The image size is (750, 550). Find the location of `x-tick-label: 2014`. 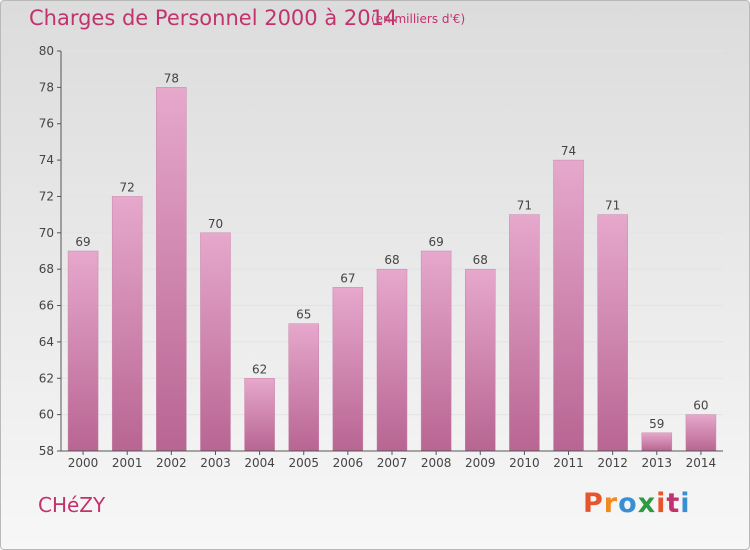

x-tick-label: 2014 is located at coordinates (701, 463).